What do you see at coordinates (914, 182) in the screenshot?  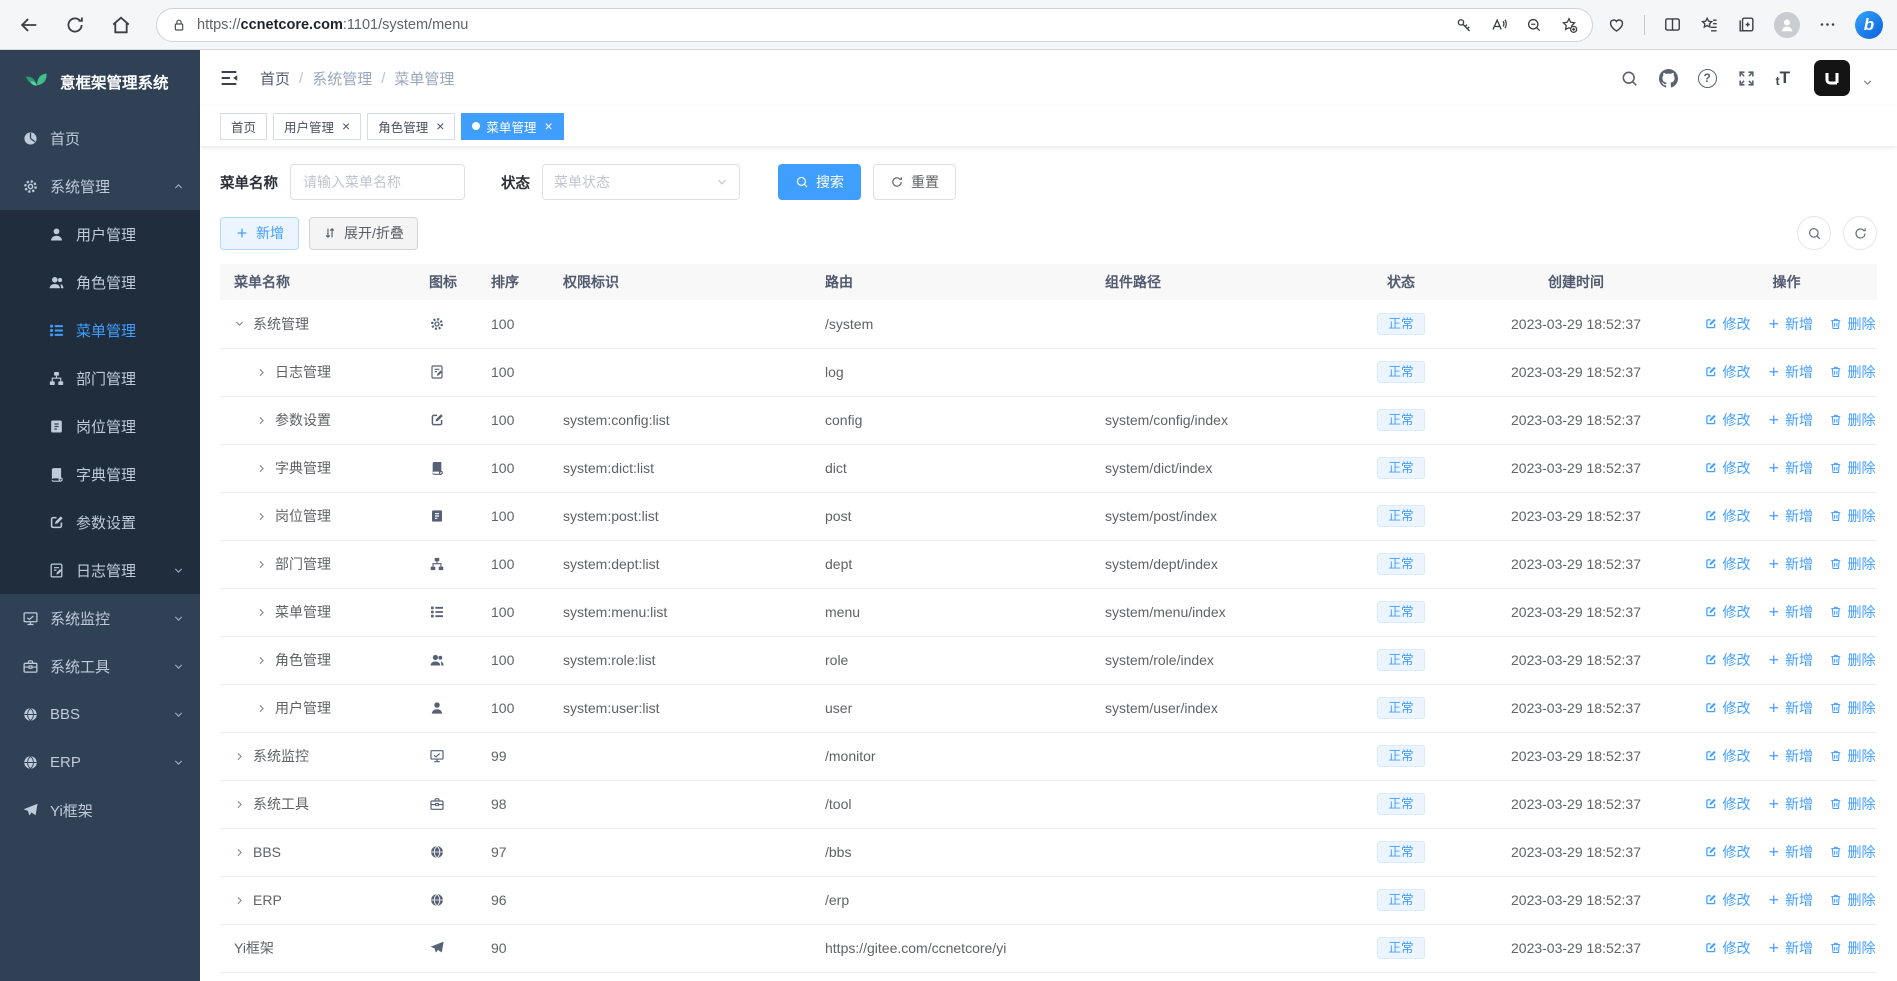 I see `reset-button: 重置` at bounding box center [914, 182].